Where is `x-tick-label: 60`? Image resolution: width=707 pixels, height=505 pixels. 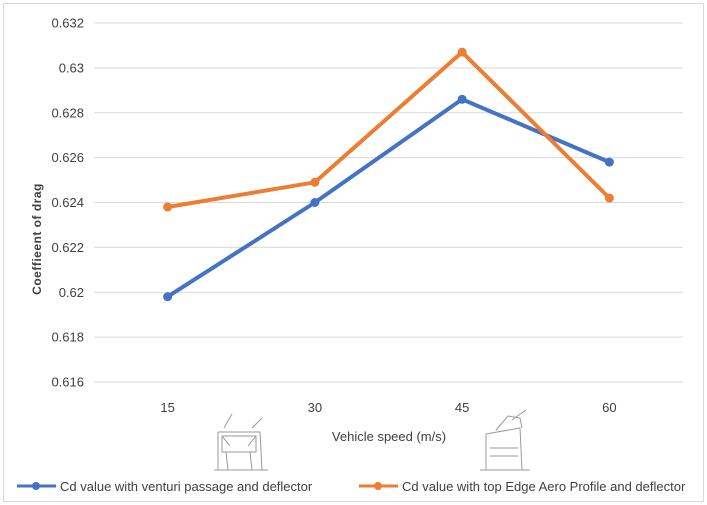 x-tick-label: 60 is located at coordinates (609, 407).